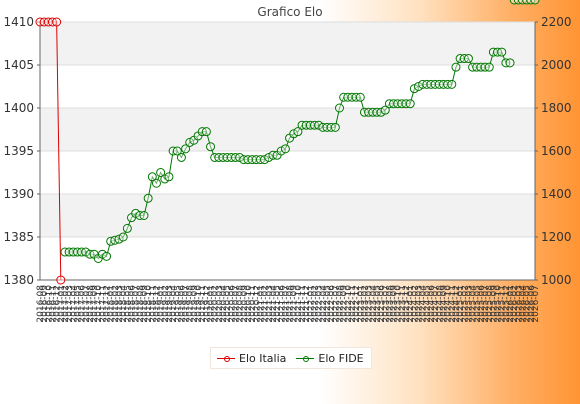 Image resolution: width=580 pixels, height=404 pixels. Describe the element at coordinates (482, 304) in the screenshot. I see `x-tick-label: 2025-06` at that location.